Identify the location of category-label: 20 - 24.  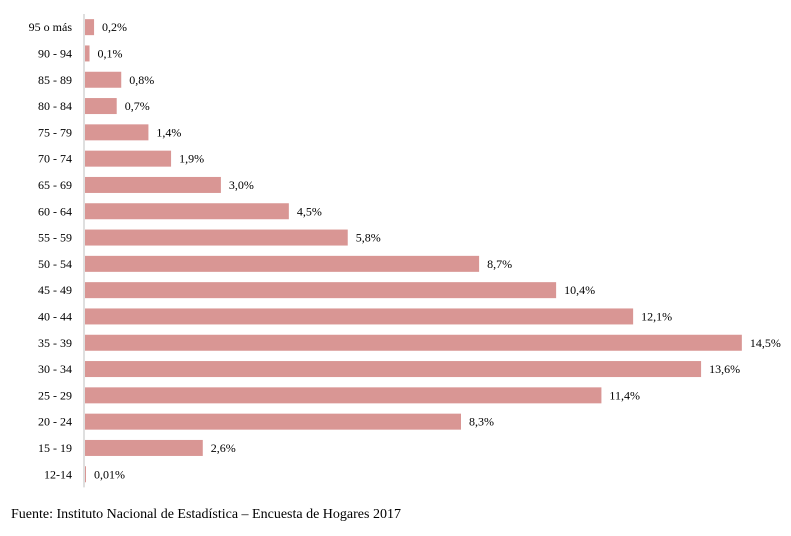
(55, 422).